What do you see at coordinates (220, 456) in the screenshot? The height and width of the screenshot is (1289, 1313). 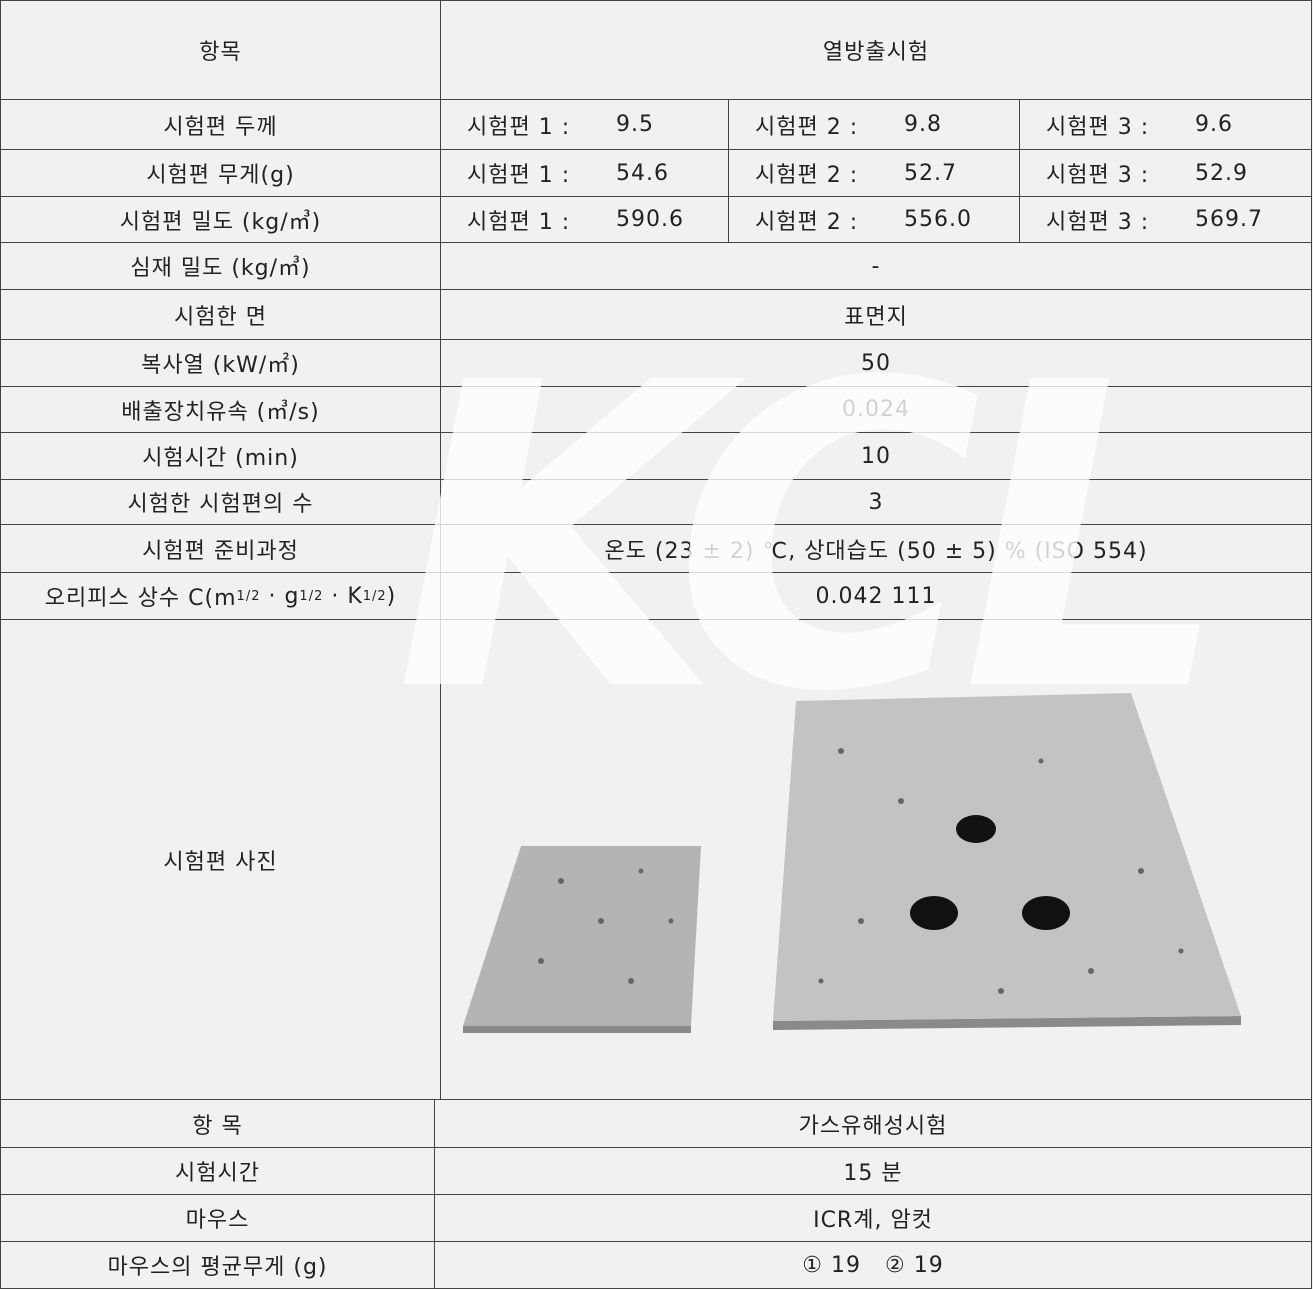 I see `row-label: 시험시간 (min)` at bounding box center [220, 456].